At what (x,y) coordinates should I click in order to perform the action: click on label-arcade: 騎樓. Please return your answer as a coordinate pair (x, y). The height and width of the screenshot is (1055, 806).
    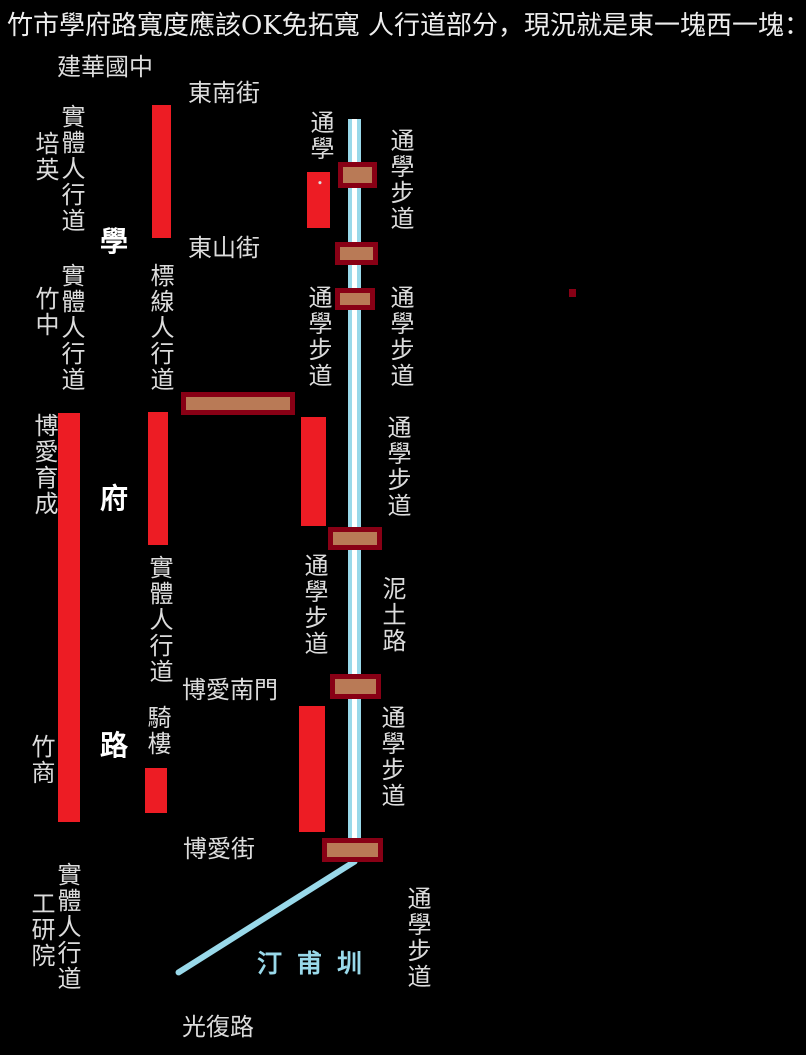
    Looking at the image, I should click on (157, 731).